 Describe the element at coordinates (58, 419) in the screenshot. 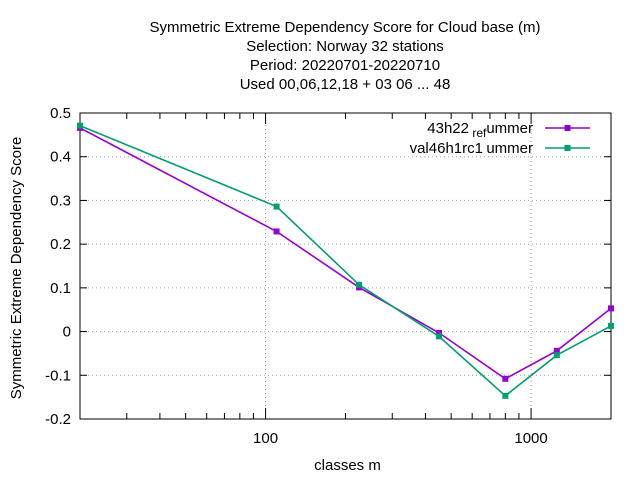

I see `y-tick-label: -0.2` at that location.